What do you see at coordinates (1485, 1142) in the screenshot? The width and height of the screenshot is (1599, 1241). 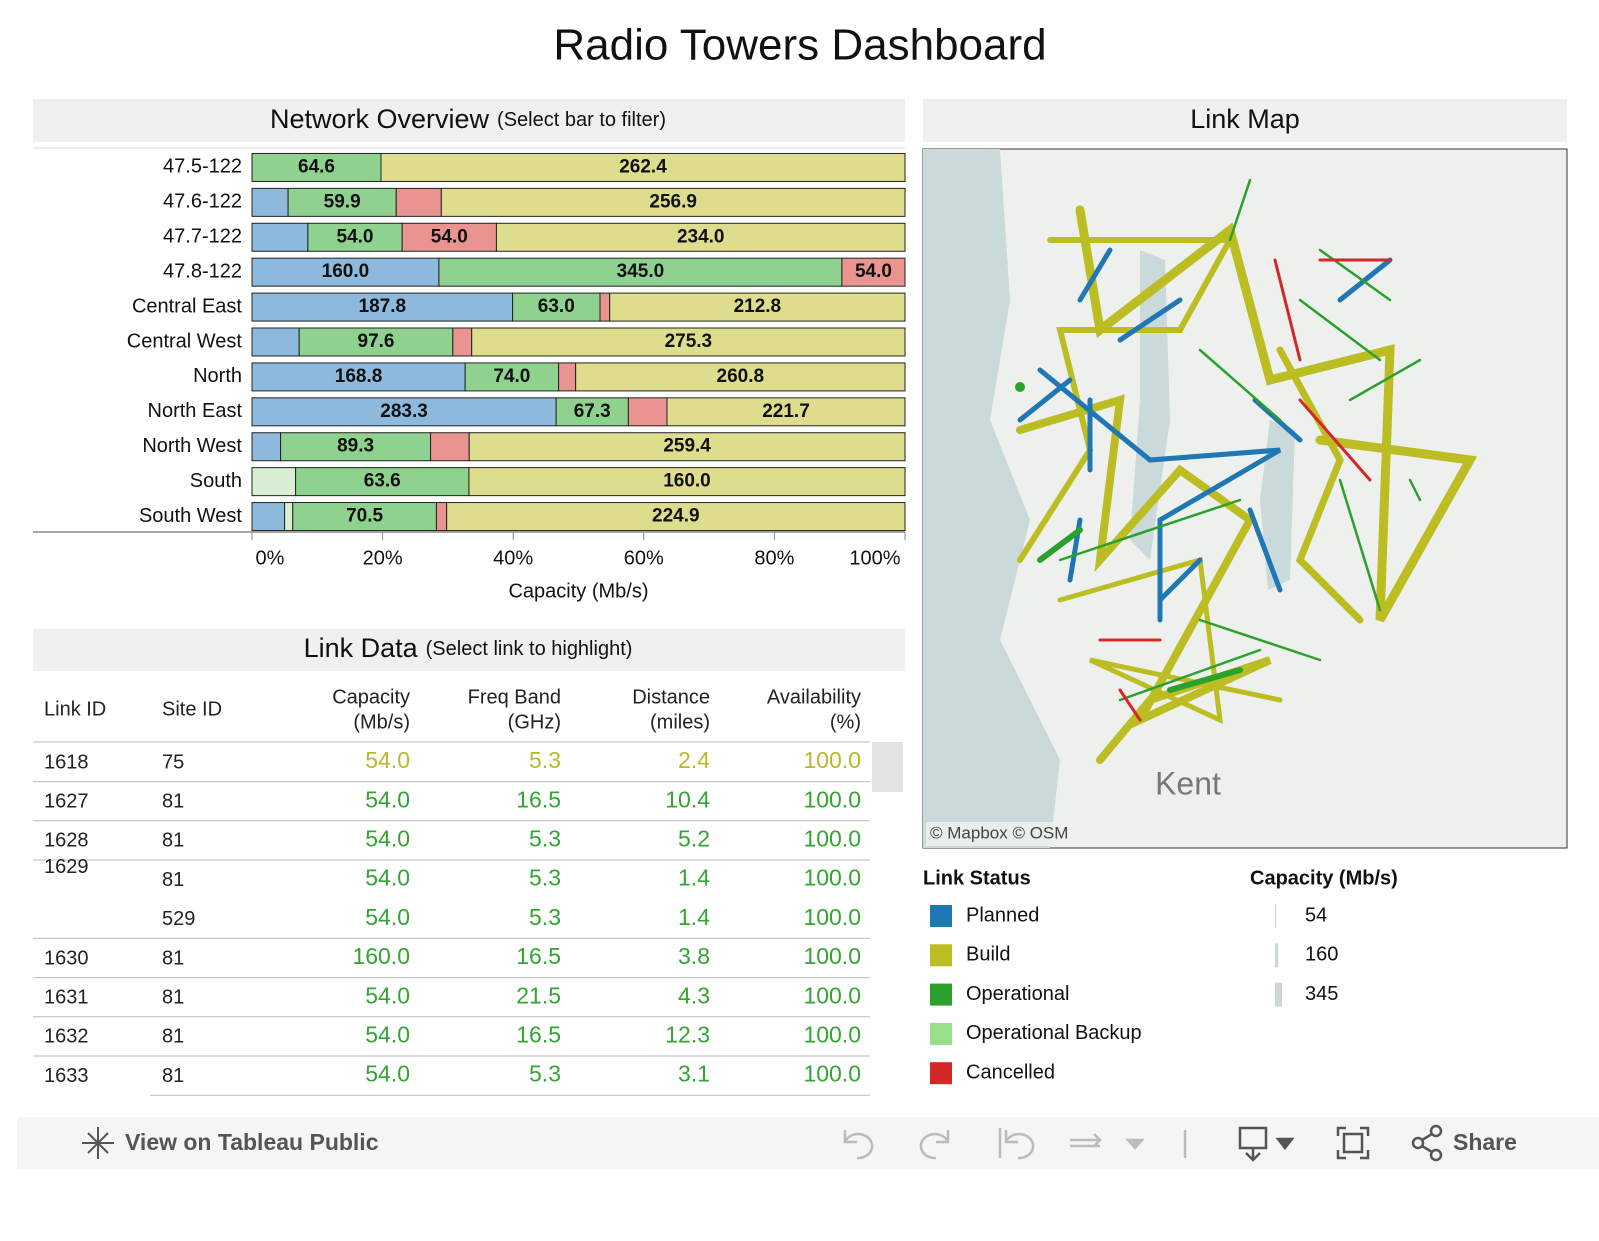 I see `share-button: Share` at bounding box center [1485, 1142].